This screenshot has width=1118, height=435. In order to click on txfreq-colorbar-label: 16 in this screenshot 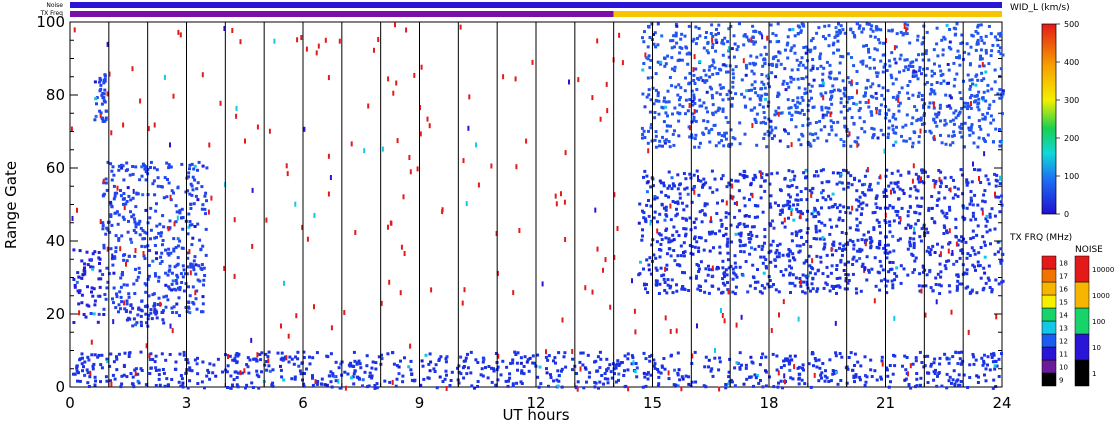, I will do `click(1063, 290)`.